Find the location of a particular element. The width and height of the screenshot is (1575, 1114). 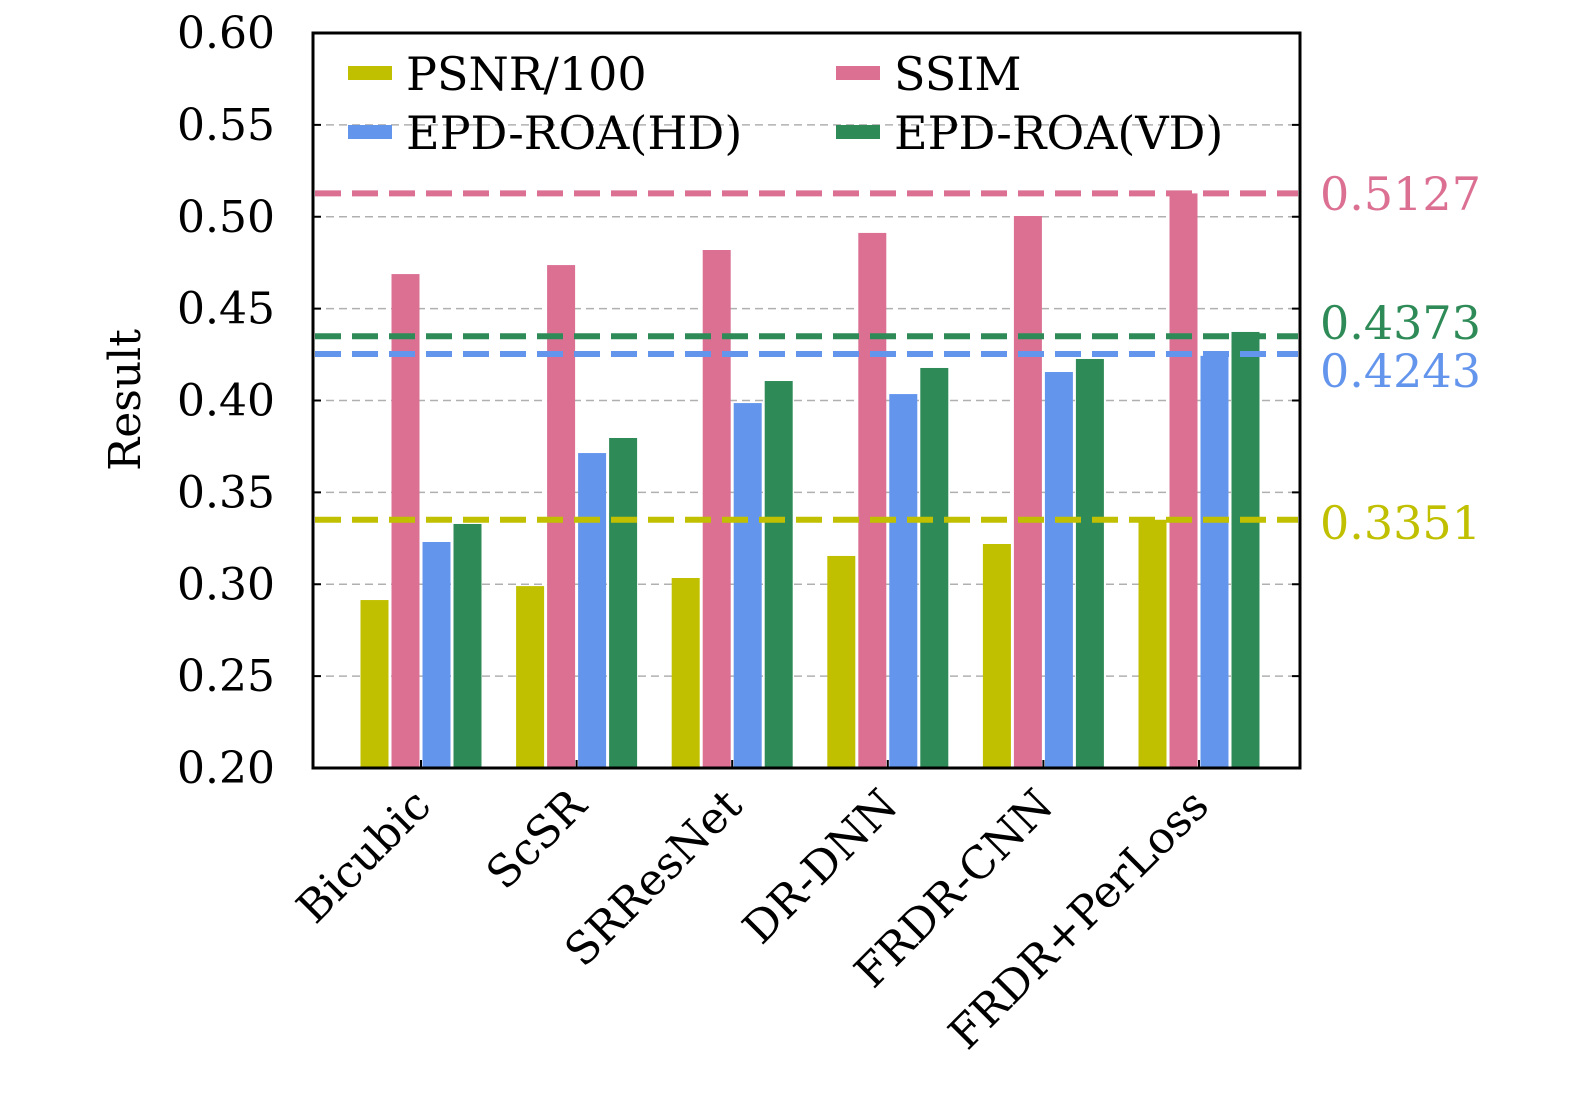

y-tick-label: 0.35 is located at coordinates (226, 492).